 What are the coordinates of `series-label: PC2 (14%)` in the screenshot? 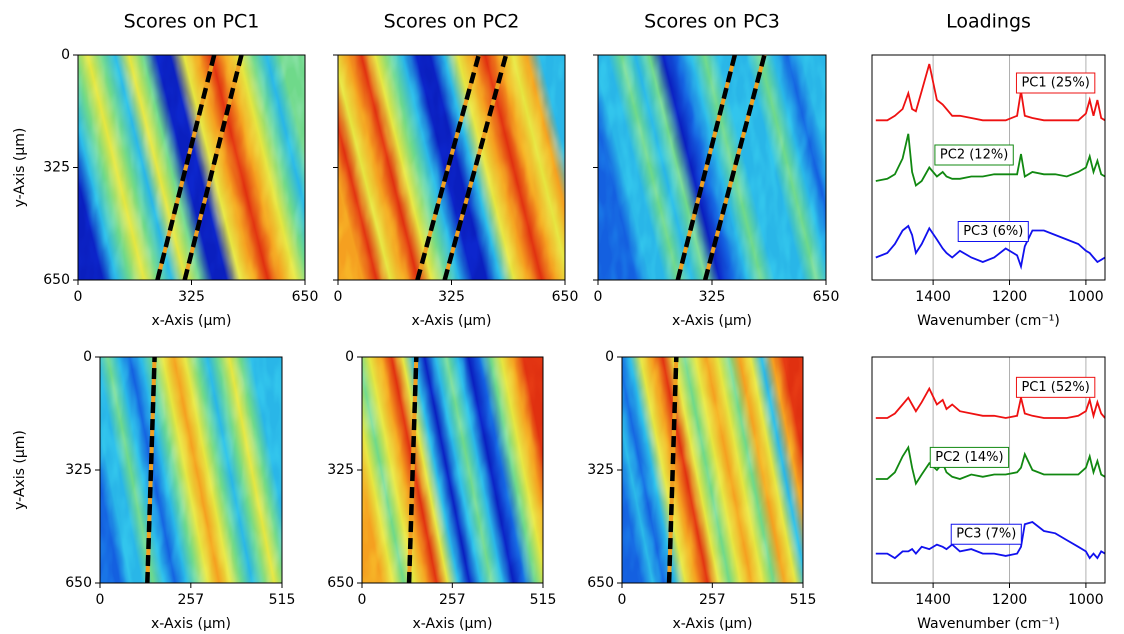 It's located at (969, 457).